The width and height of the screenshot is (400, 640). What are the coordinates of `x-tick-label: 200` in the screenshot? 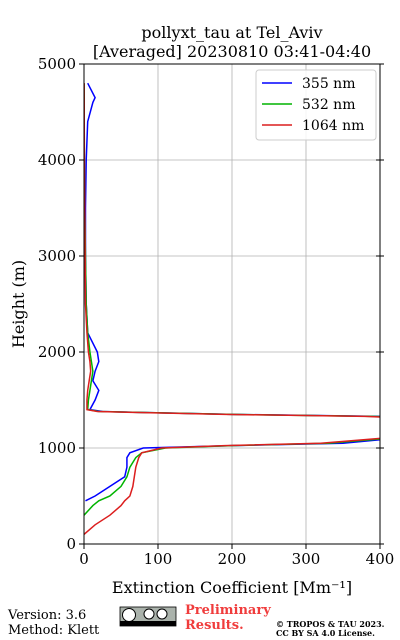 It's located at (232, 559).